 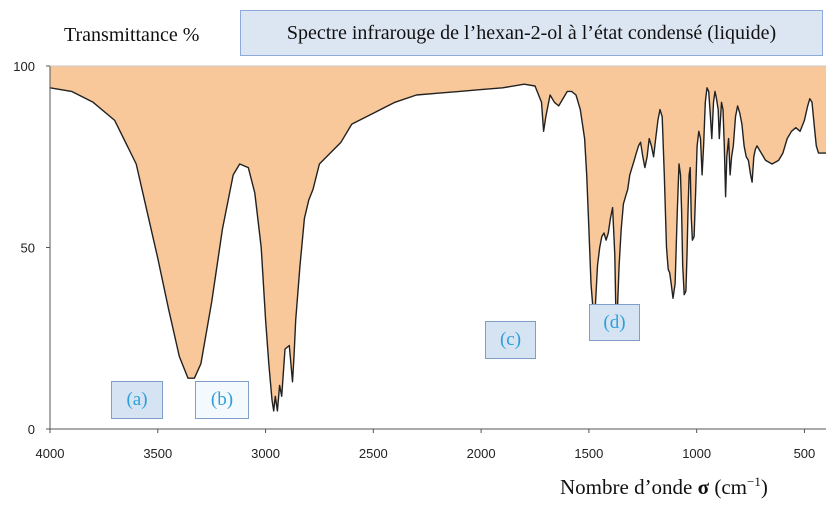 I want to click on x-tick-label: 1500, so click(x=588, y=453).